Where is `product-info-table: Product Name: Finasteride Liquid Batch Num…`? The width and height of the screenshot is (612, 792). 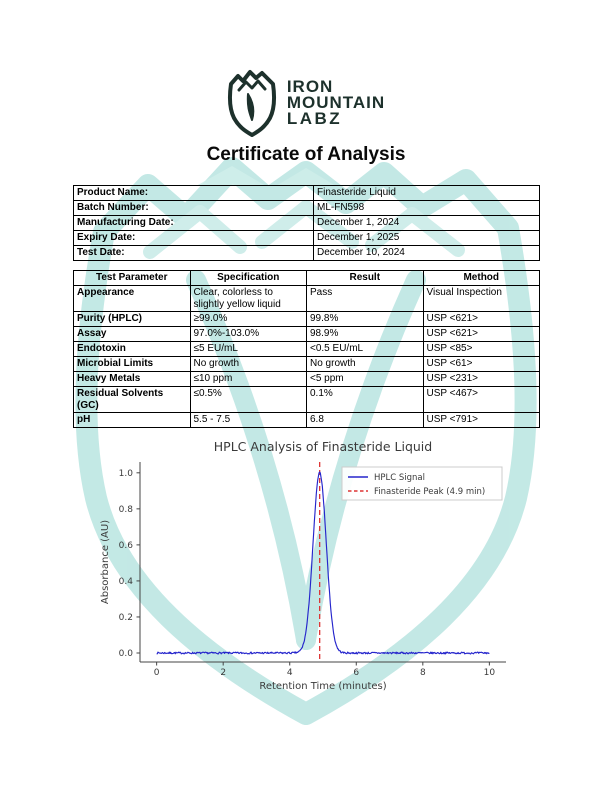
product-info-table: Product Name: Finasteride Liquid Batch Num… is located at coordinates (306, 223).